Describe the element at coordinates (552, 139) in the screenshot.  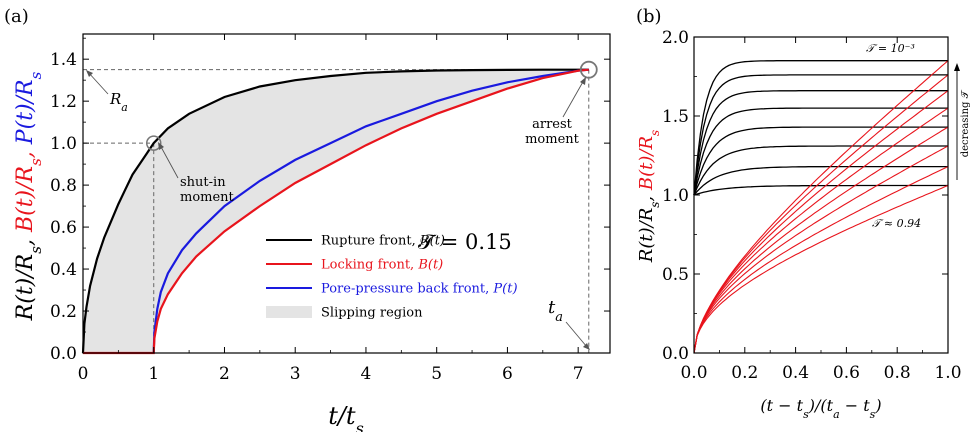
I see `arrest-annotation-line2: moment` at that location.